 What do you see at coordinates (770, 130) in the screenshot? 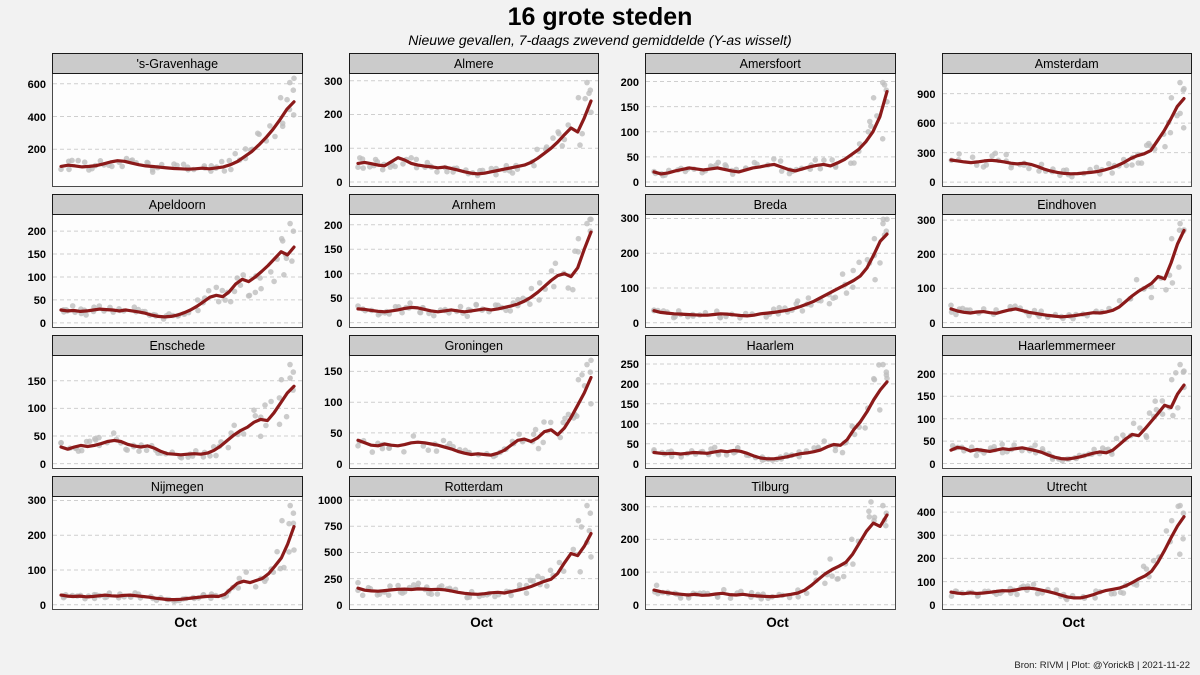
I see `chart-panel` at bounding box center [770, 130].